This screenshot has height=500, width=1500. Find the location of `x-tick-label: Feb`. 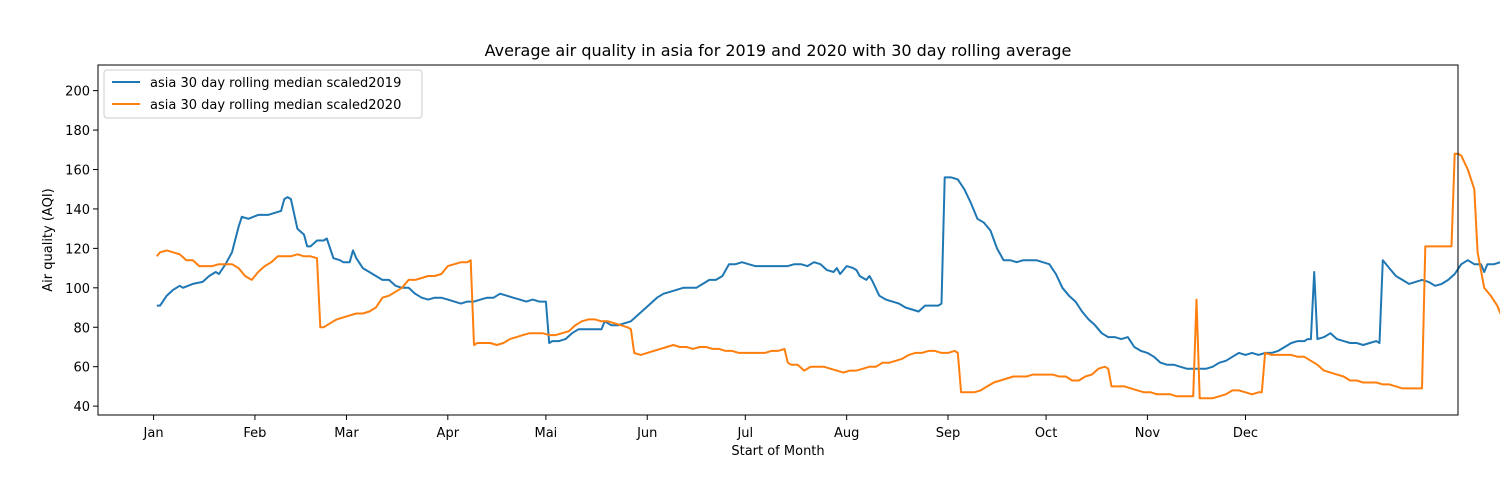

x-tick-label: Feb is located at coordinates (254, 433).